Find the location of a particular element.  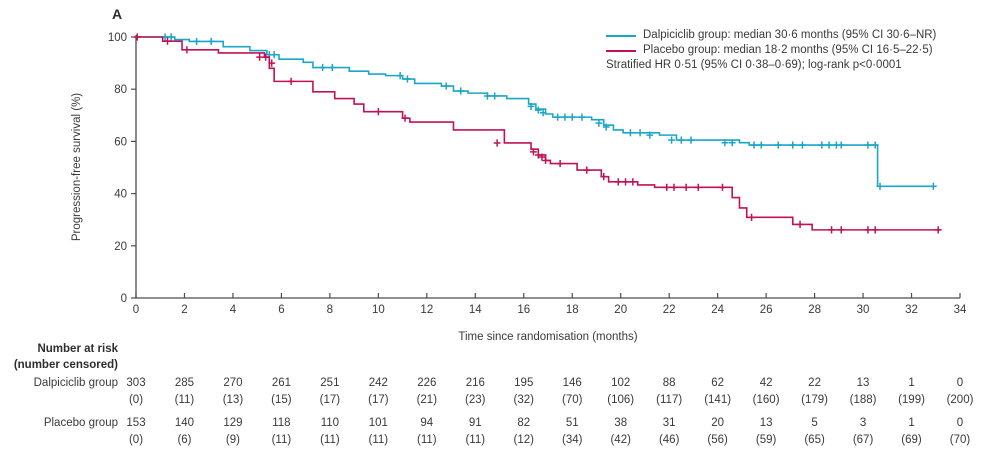

censored-cell: (23) is located at coordinates (475, 400).